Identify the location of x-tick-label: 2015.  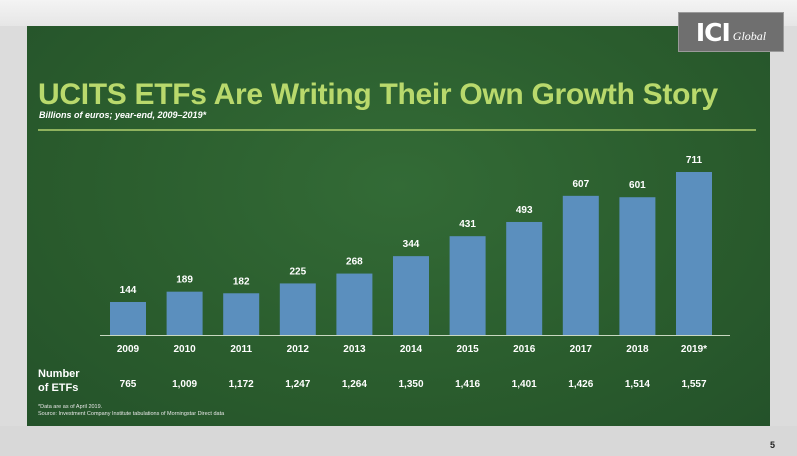
(467, 349).